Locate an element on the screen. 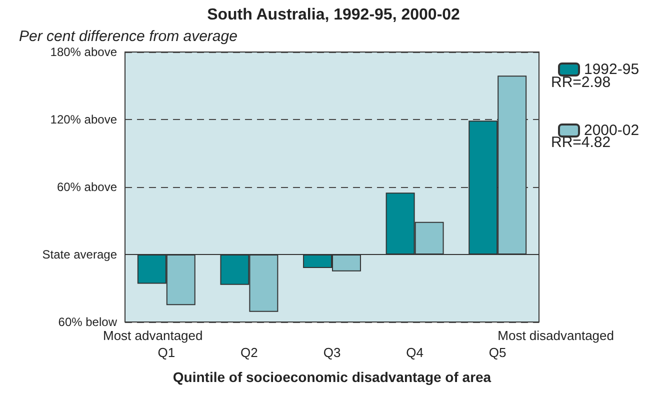 This screenshot has width=667, height=401. text: Most disadvantaged is located at coordinates (556, 335).